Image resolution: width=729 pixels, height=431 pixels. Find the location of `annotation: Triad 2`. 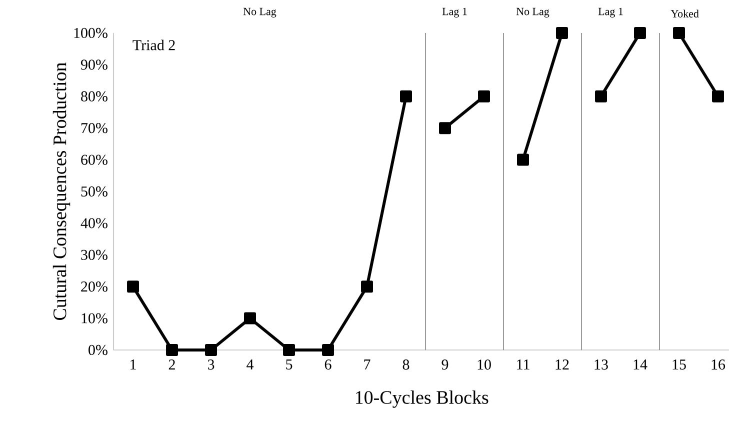

annotation: Triad 2 is located at coordinates (153, 45).